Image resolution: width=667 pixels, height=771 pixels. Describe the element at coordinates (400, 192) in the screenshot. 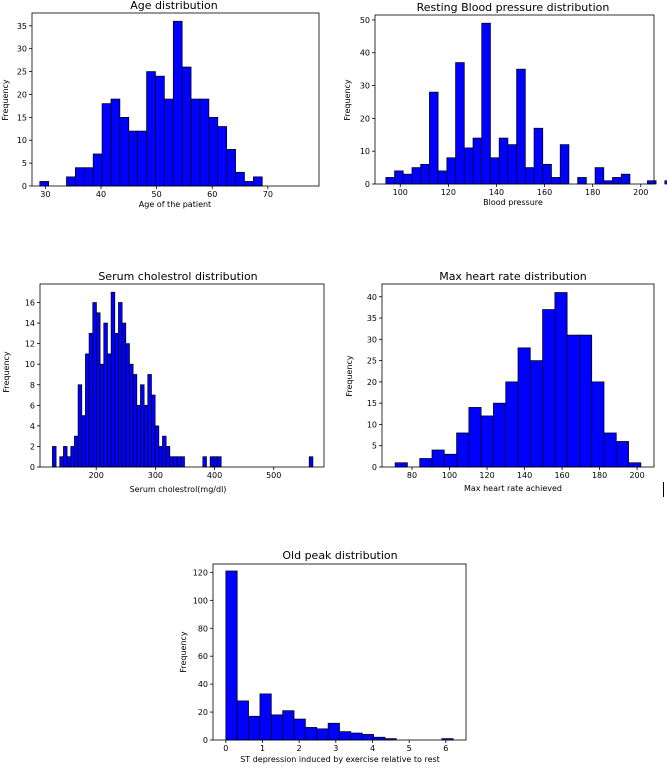

I see `x-tick-label: 100` at that location.